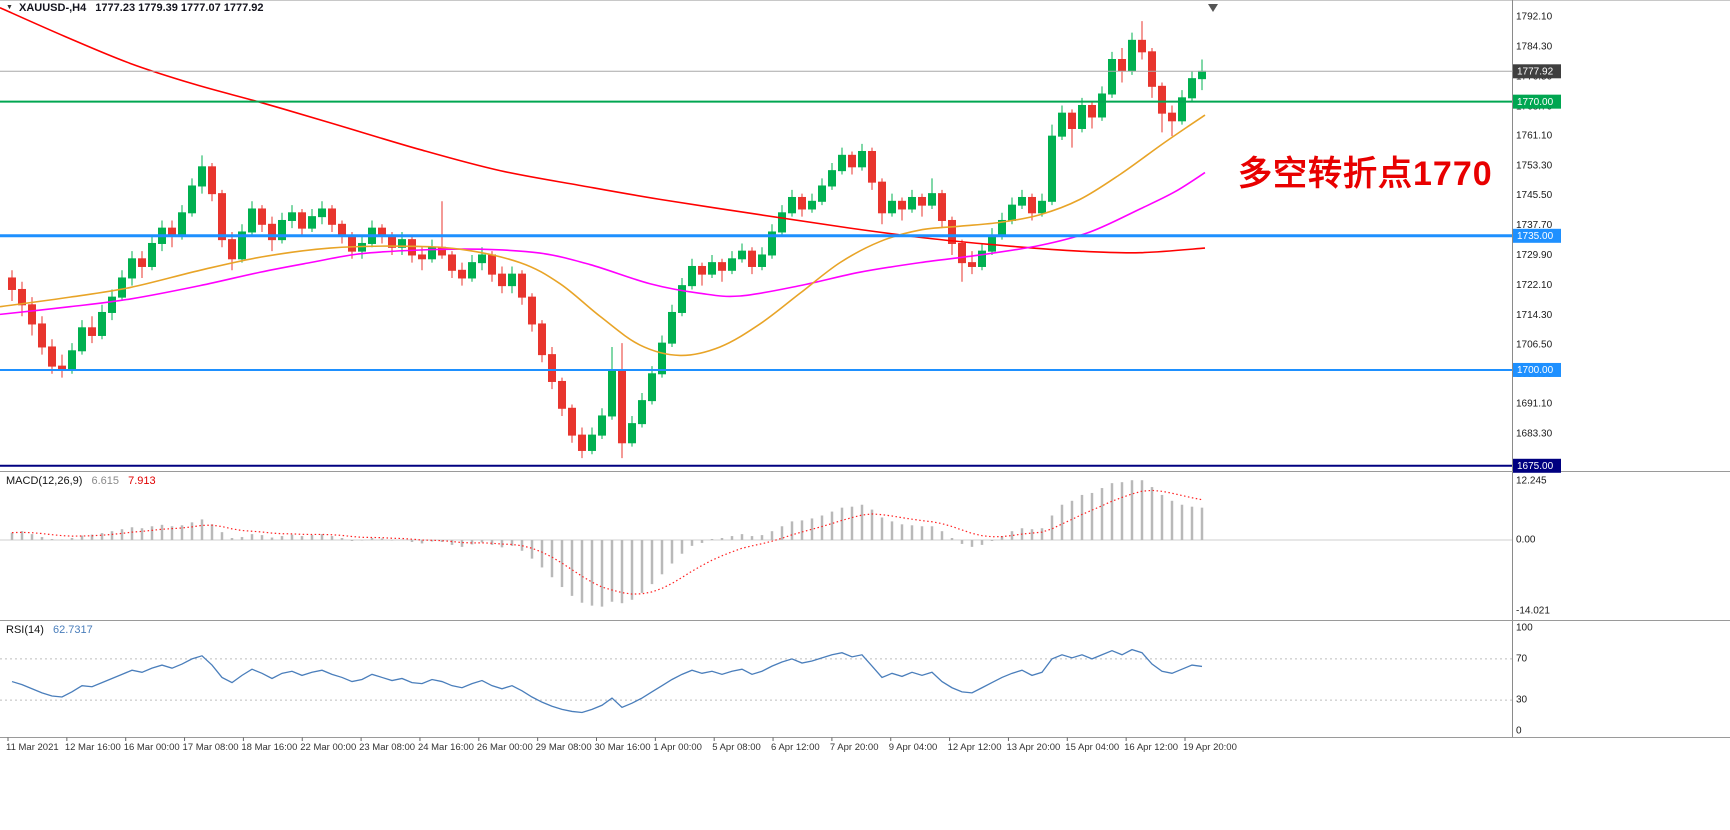 This screenshot has height=830, width=1730. Describe the element at coordinates (1537, 268) in the screenshot. I see `price-tags: 1777.92 1770.00 1735.00 1700.00 1675.00` at that location.